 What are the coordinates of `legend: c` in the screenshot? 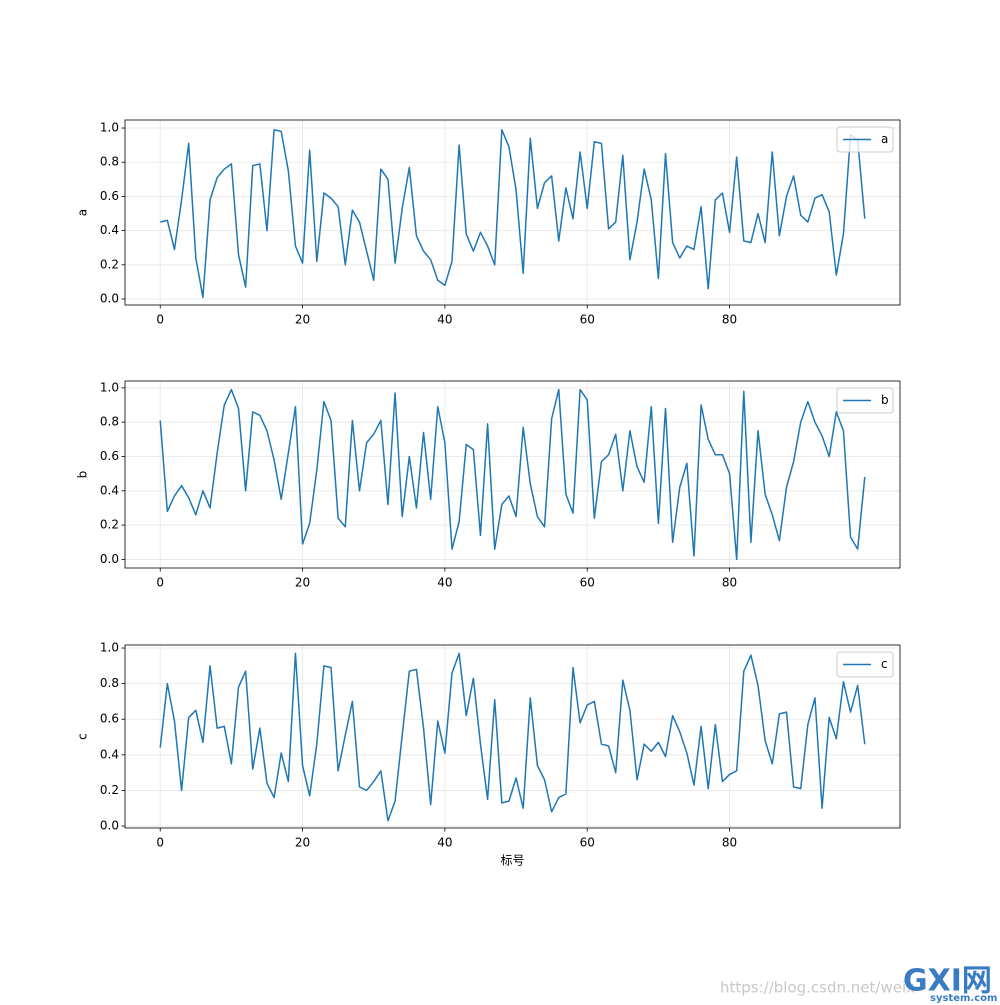 It's located at (865, 664).